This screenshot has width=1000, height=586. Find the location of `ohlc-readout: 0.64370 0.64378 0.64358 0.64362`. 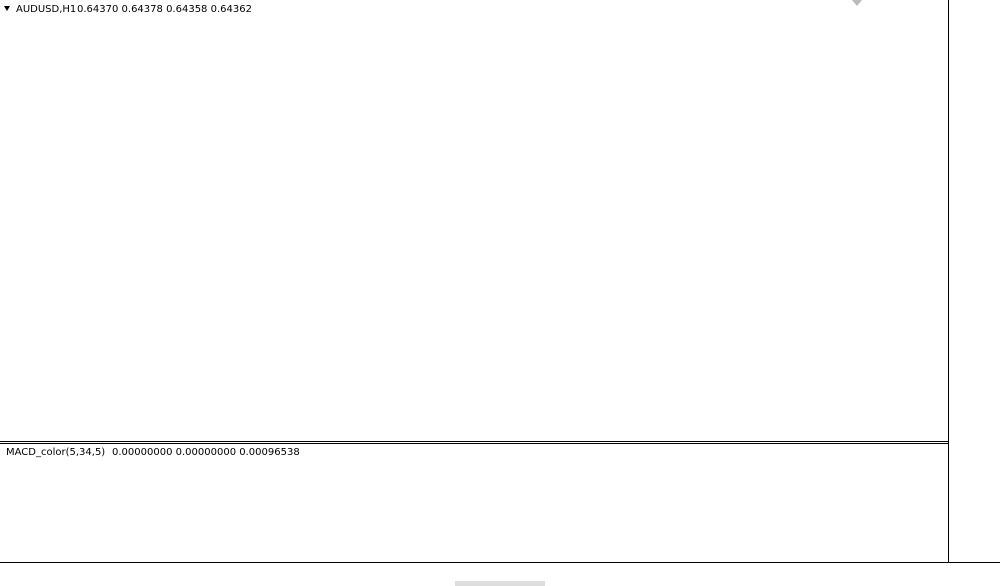

ohlc-readout: 0.64370 0.64378 0.64358 0.64362 is located at coordinates (164, 9).